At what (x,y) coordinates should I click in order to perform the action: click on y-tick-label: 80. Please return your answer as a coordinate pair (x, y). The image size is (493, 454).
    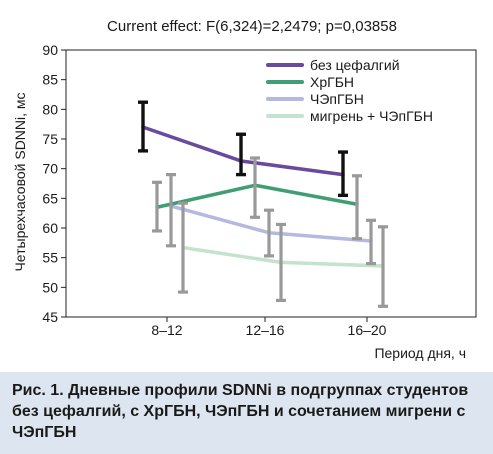
    Looking at the image, I should click on (50, 109).